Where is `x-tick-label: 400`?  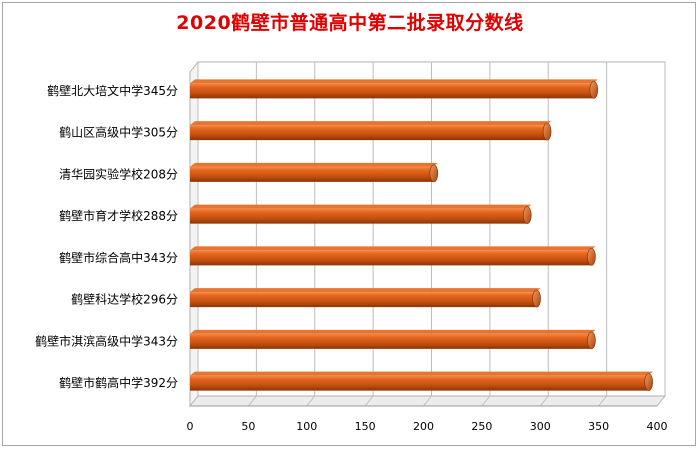 x-tick-label: 400 is located at coordinates (657, 426).